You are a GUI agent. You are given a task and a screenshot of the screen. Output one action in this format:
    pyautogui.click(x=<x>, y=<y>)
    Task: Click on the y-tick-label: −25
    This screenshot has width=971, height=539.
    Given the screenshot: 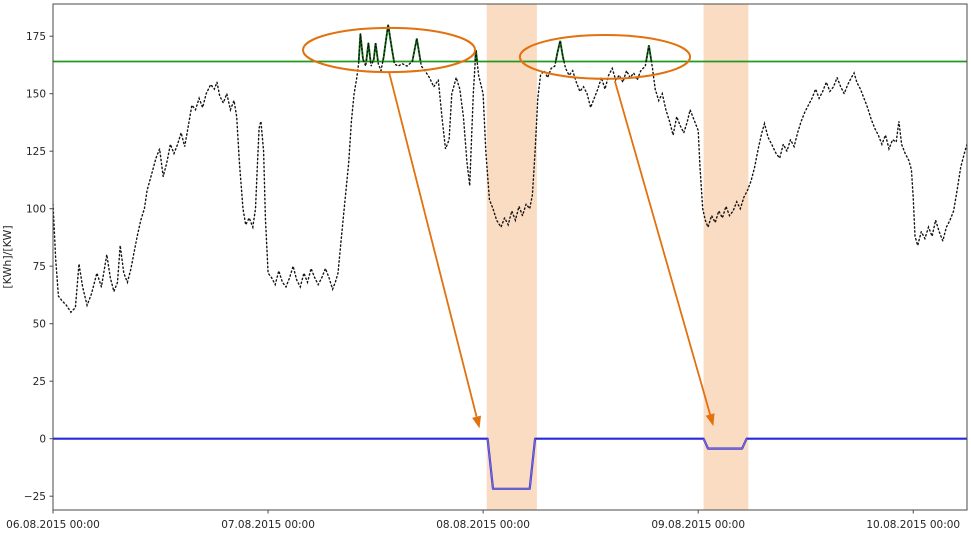 What is the action you would take?
    pyautogui.click(x=35, y=497)
    